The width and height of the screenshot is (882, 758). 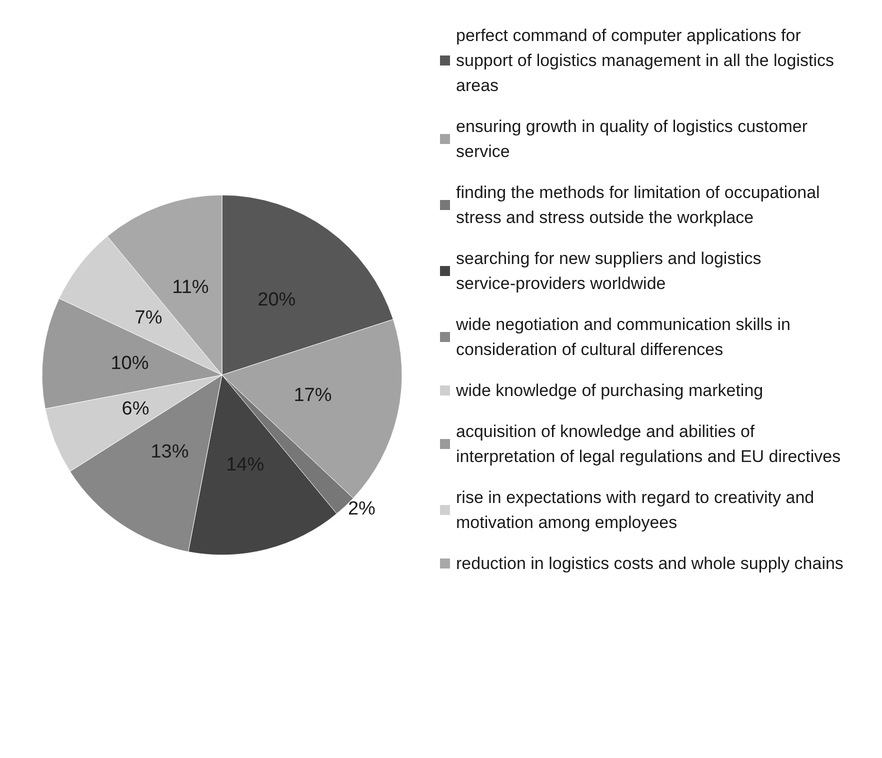 I want to click on data-label: 2%, so click(x=362, y=509).